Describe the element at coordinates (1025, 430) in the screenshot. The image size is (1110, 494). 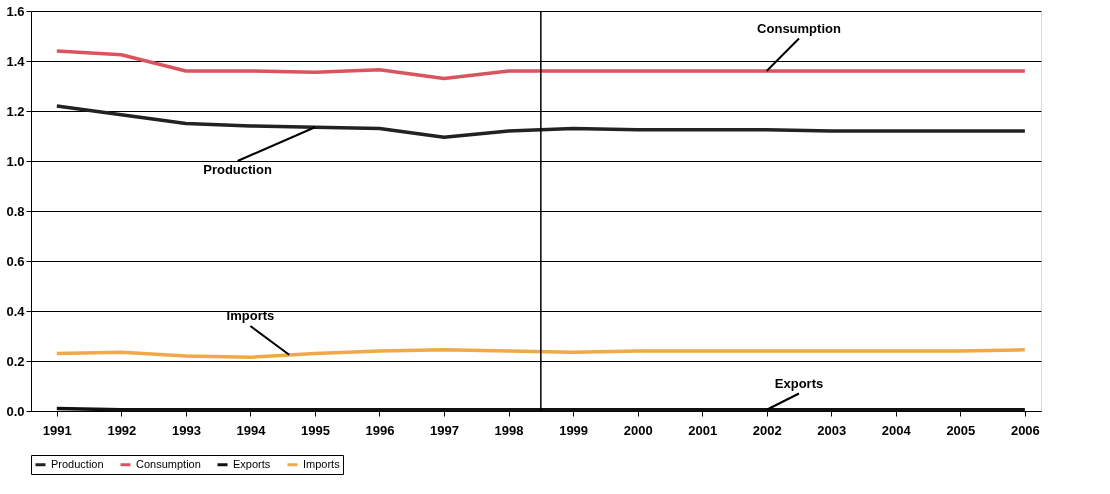
I see `x-tick-label: 2006` at that location.